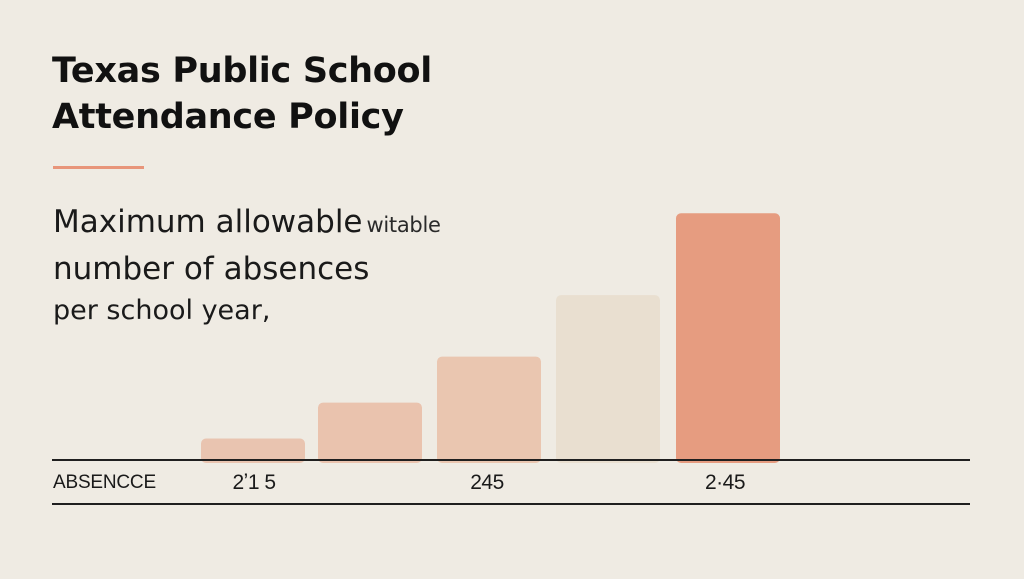 This screenshot has height=579, width=1024. I want to click on accent-rule, so click(98, 167).